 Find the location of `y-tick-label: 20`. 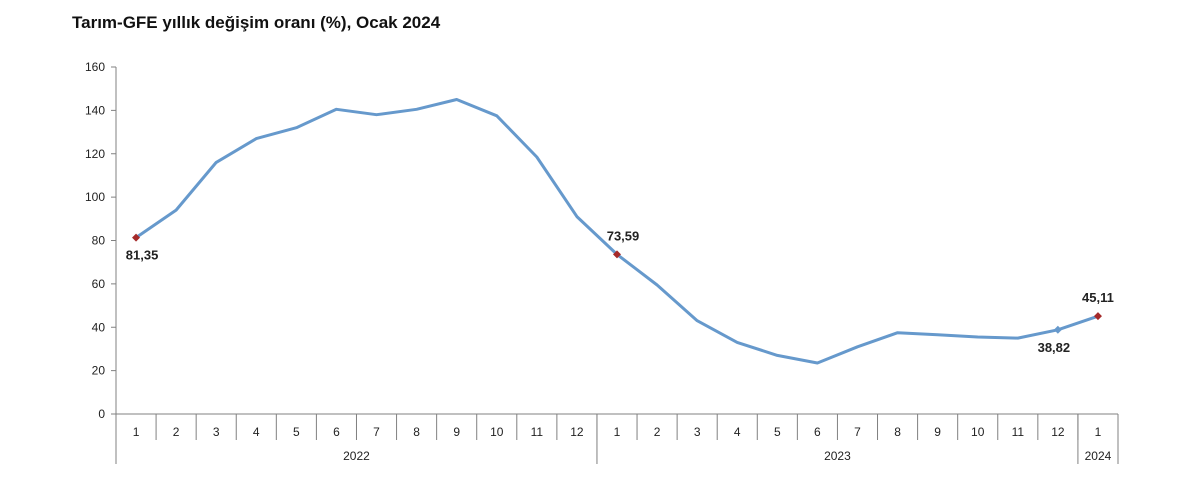

y-tick-label: 20 is located at coordinates (99, 371).